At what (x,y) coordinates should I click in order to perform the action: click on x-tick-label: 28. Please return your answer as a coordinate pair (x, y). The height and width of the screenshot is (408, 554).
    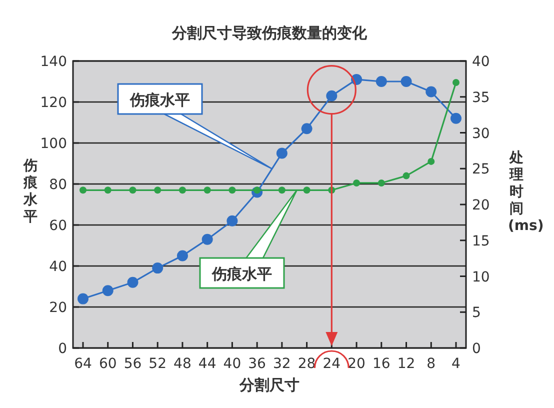
    Looking at the image, I should click on (307, 364).